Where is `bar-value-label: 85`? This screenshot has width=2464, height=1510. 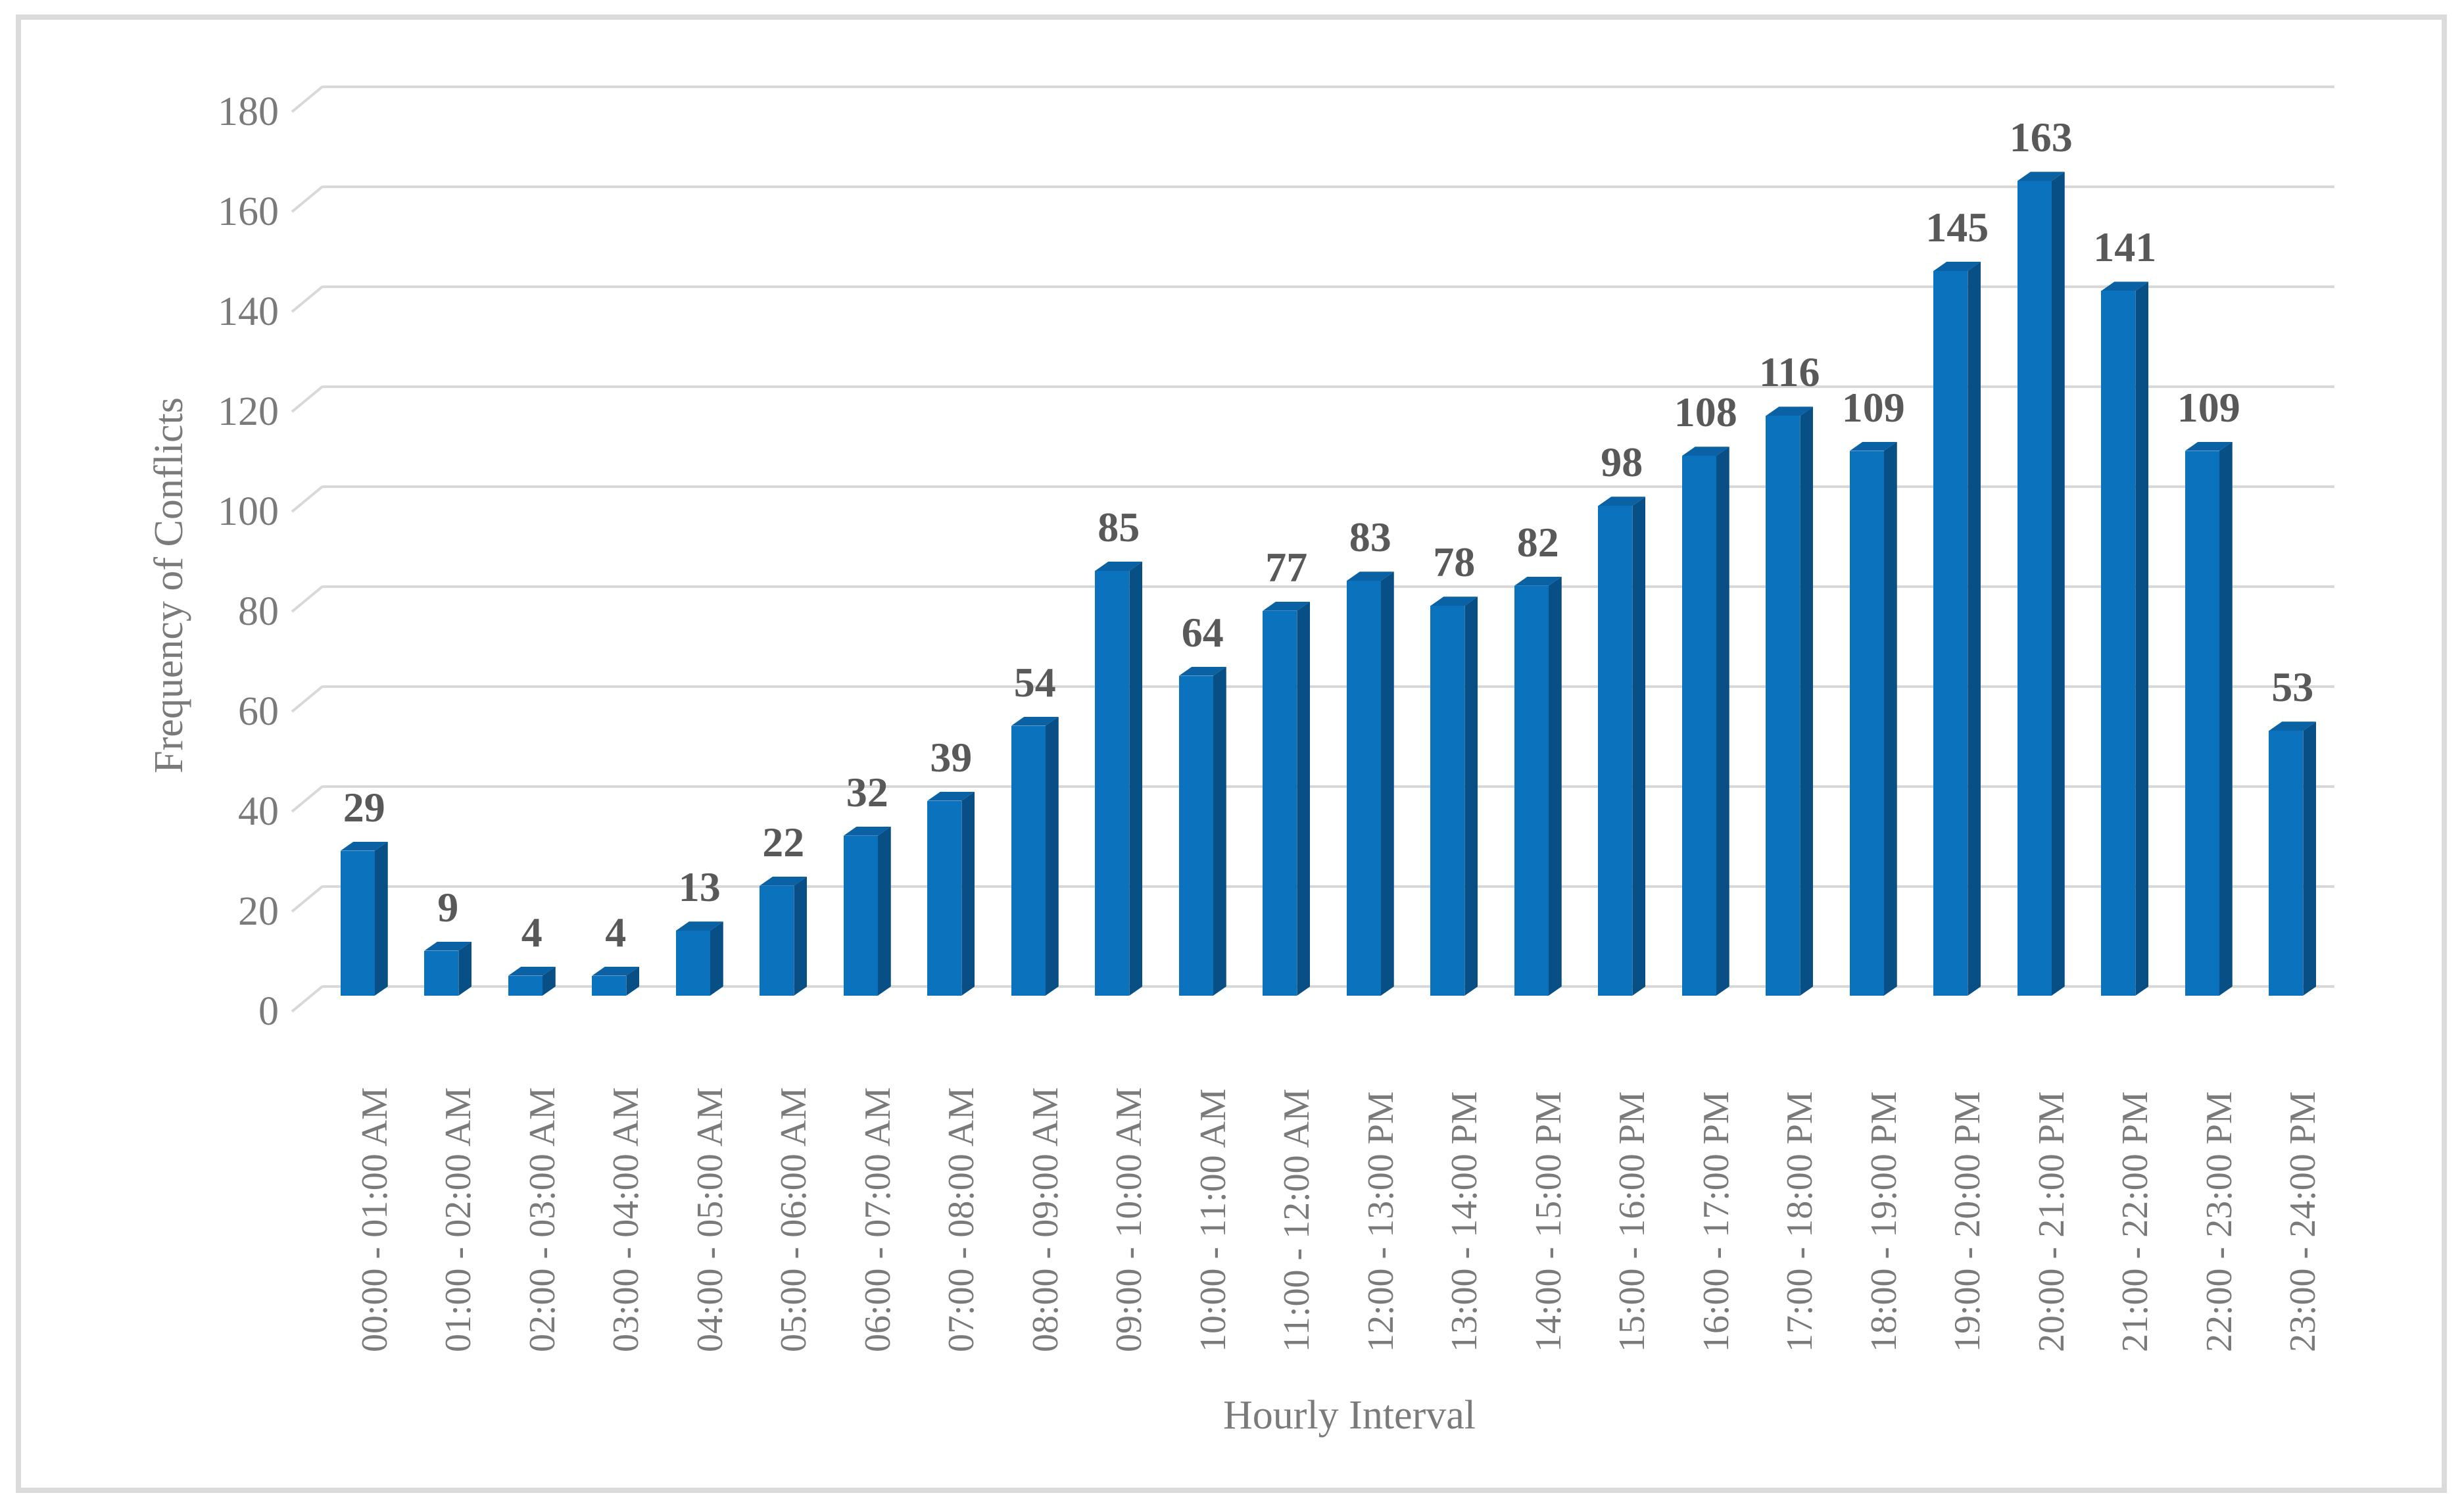 bar-value-label: 85 is located at coordinates (1119, 527).